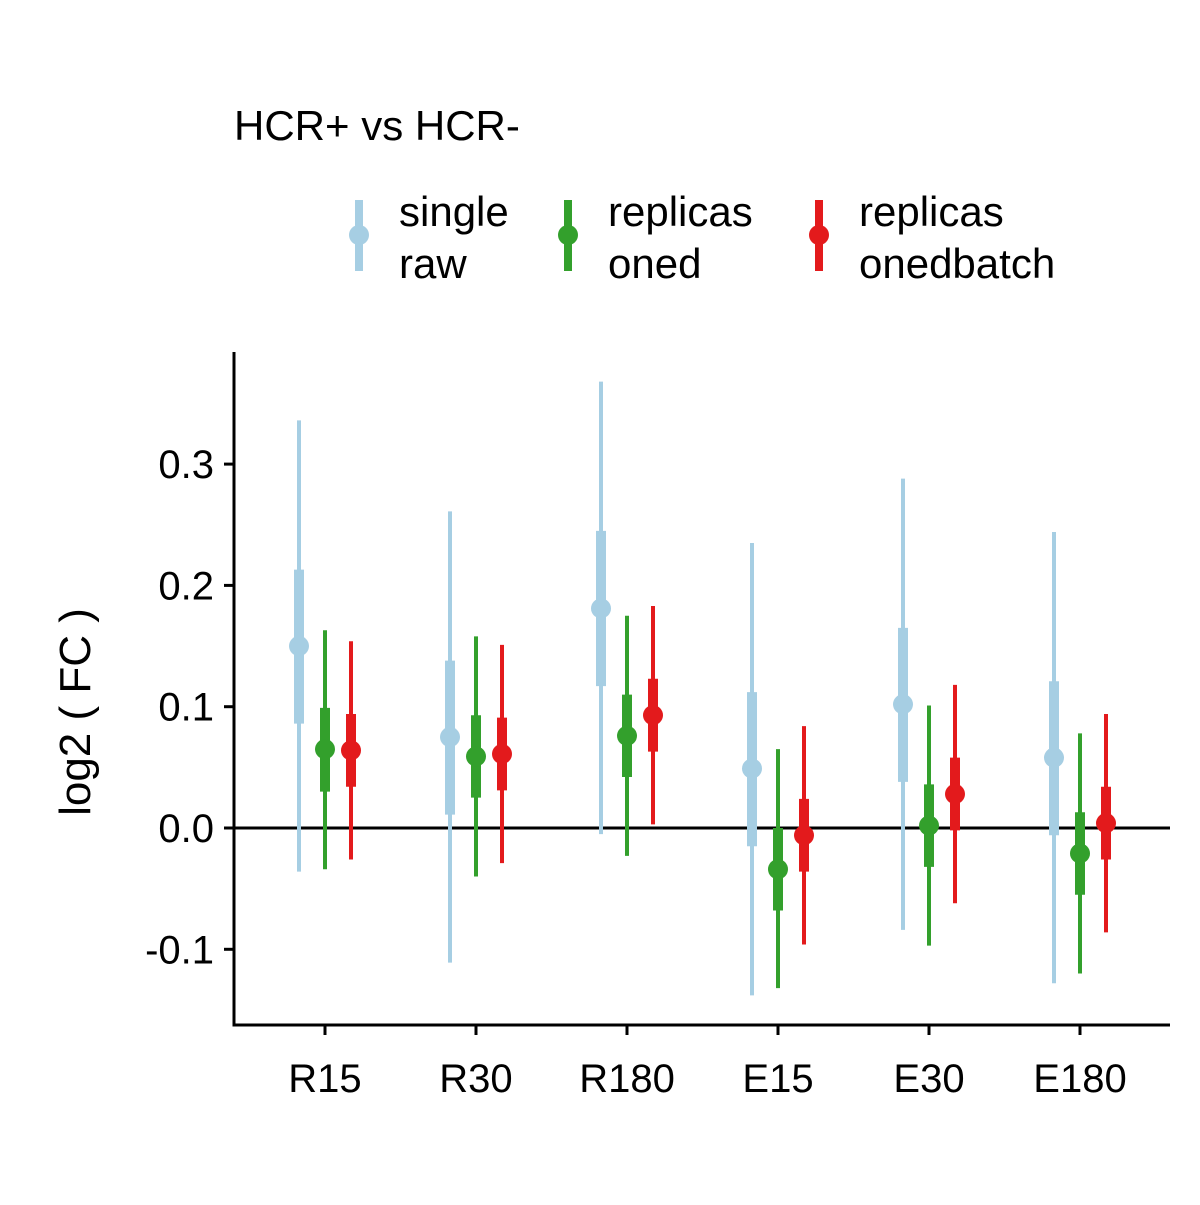 The height and width of the screenshot is (1205, 1200). I want to click on y-tick-label: 0.3, so click(186, 465).